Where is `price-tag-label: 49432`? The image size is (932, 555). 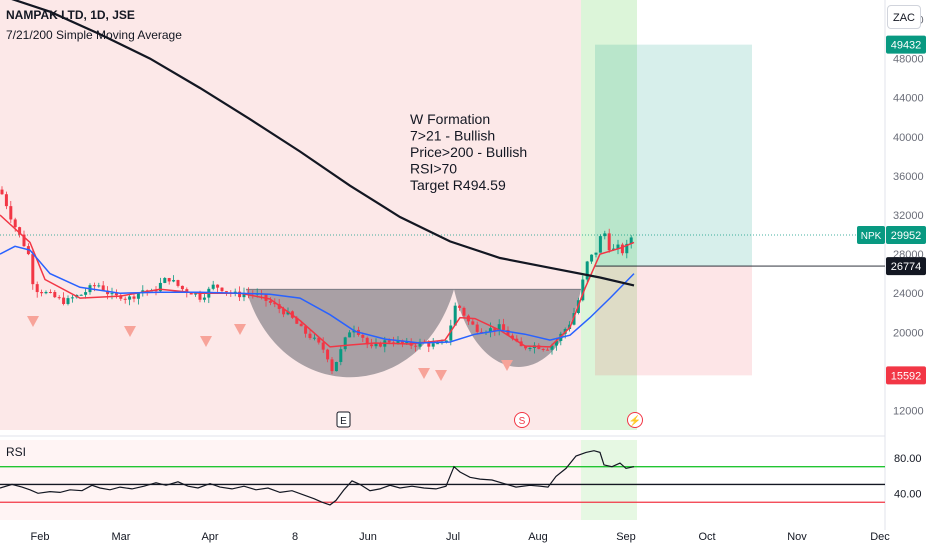
price-tag-label: 49432 is located at coordinates (906, 46).